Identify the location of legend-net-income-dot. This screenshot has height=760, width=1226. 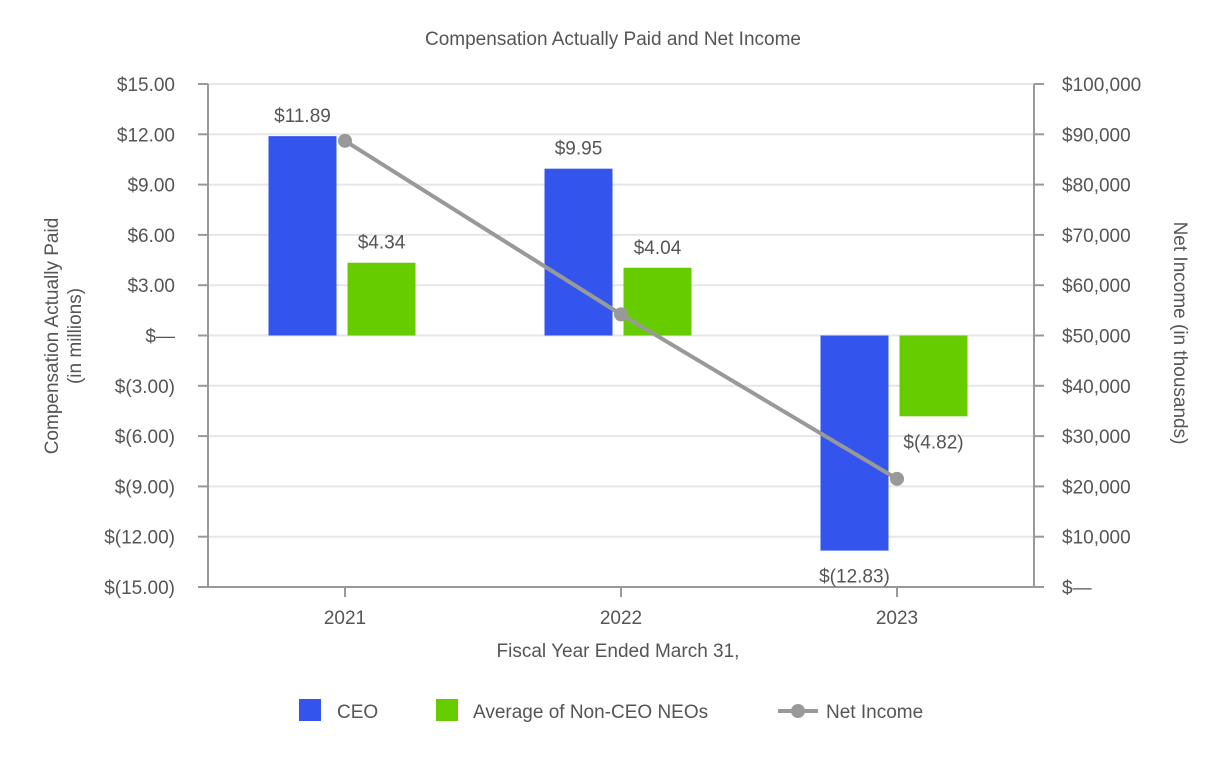
(798, 711).